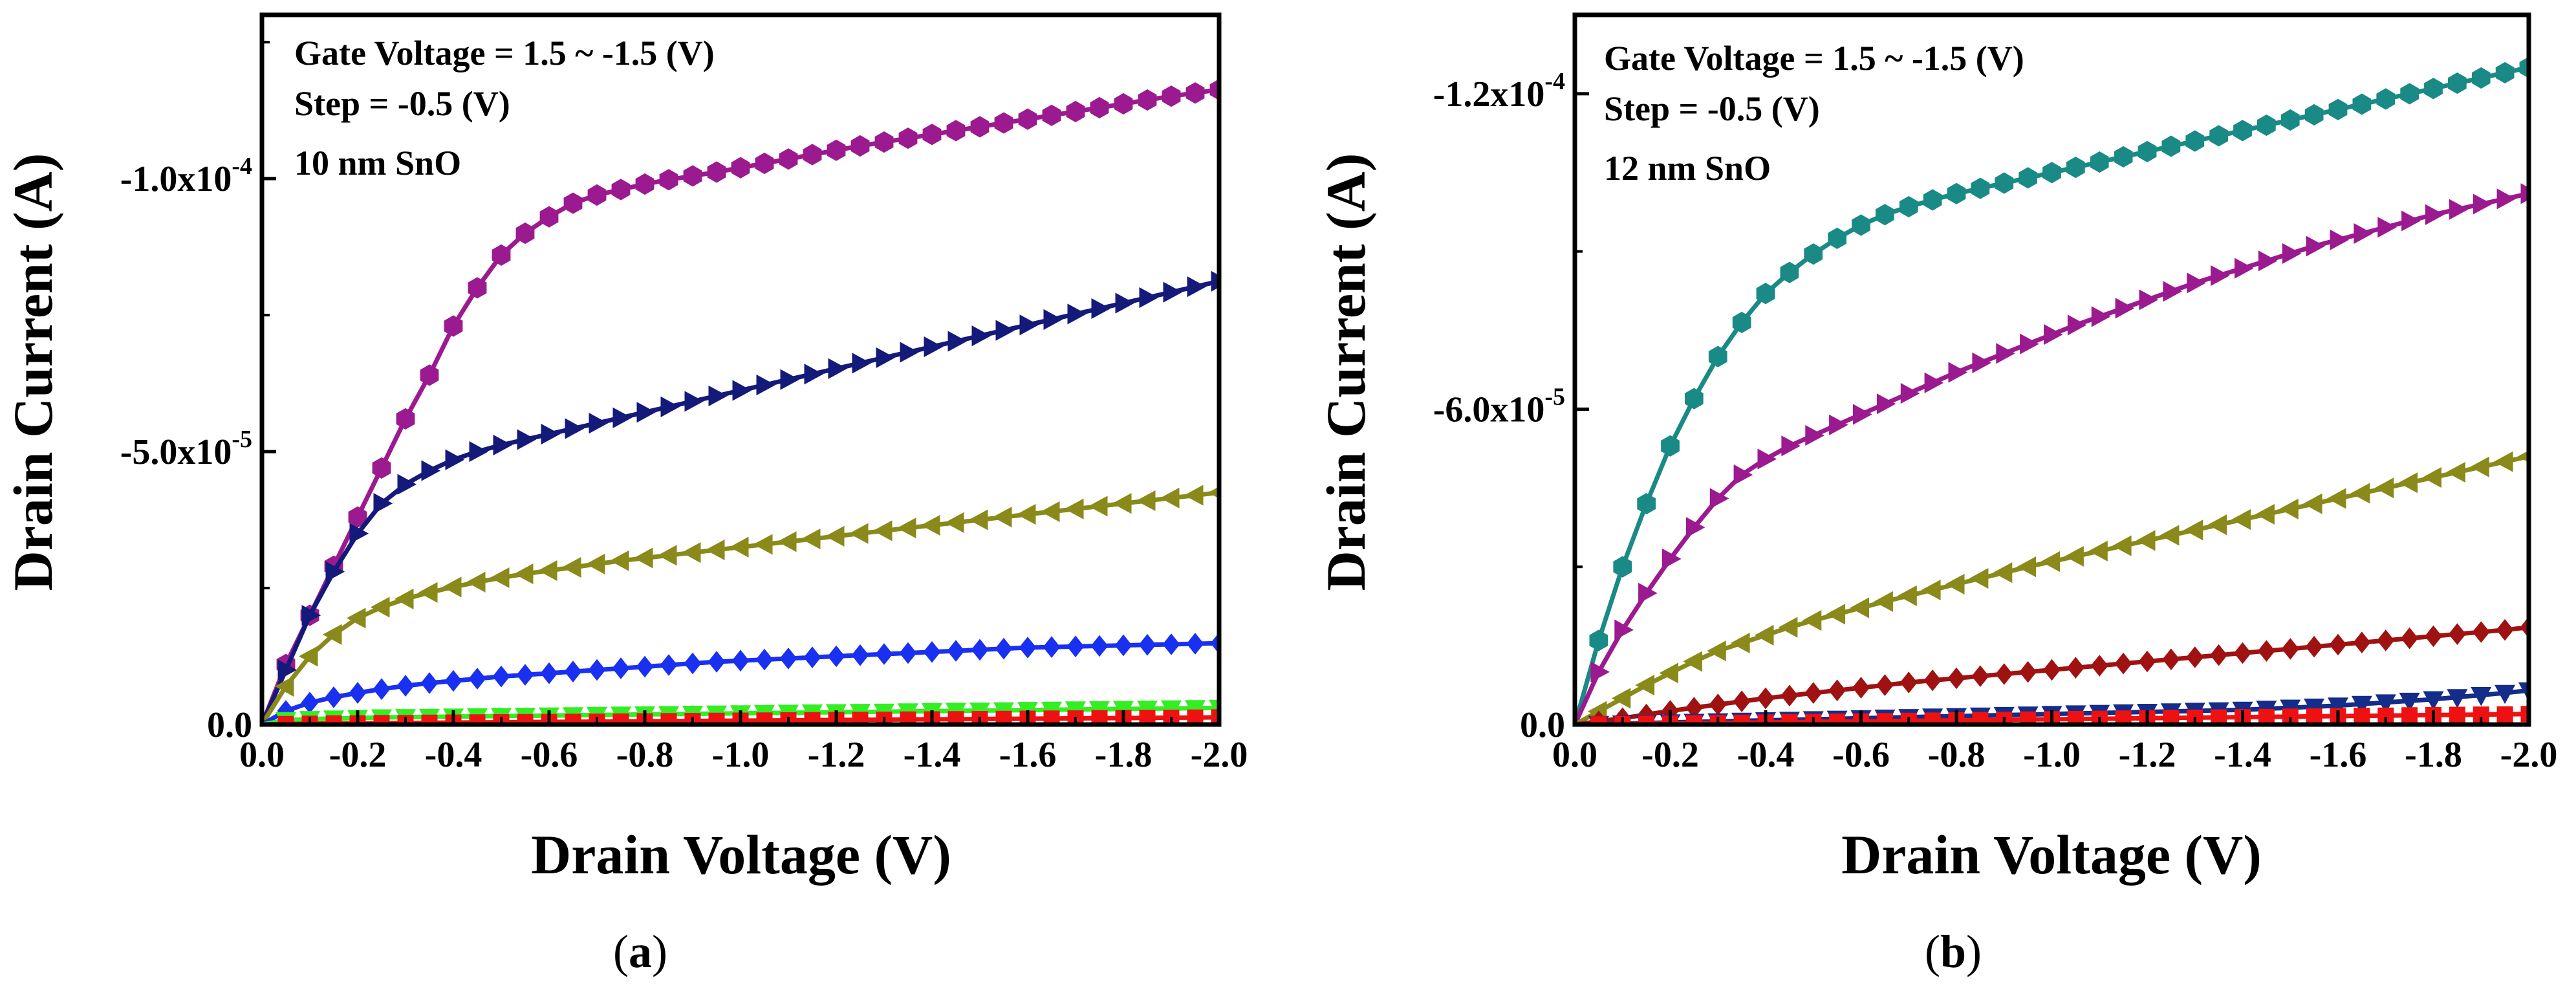 Image resolution: width=2576 pixels, height=993 pixels. I want to click on panel-a-x-tick-label: -1.4, so click(932, 755).